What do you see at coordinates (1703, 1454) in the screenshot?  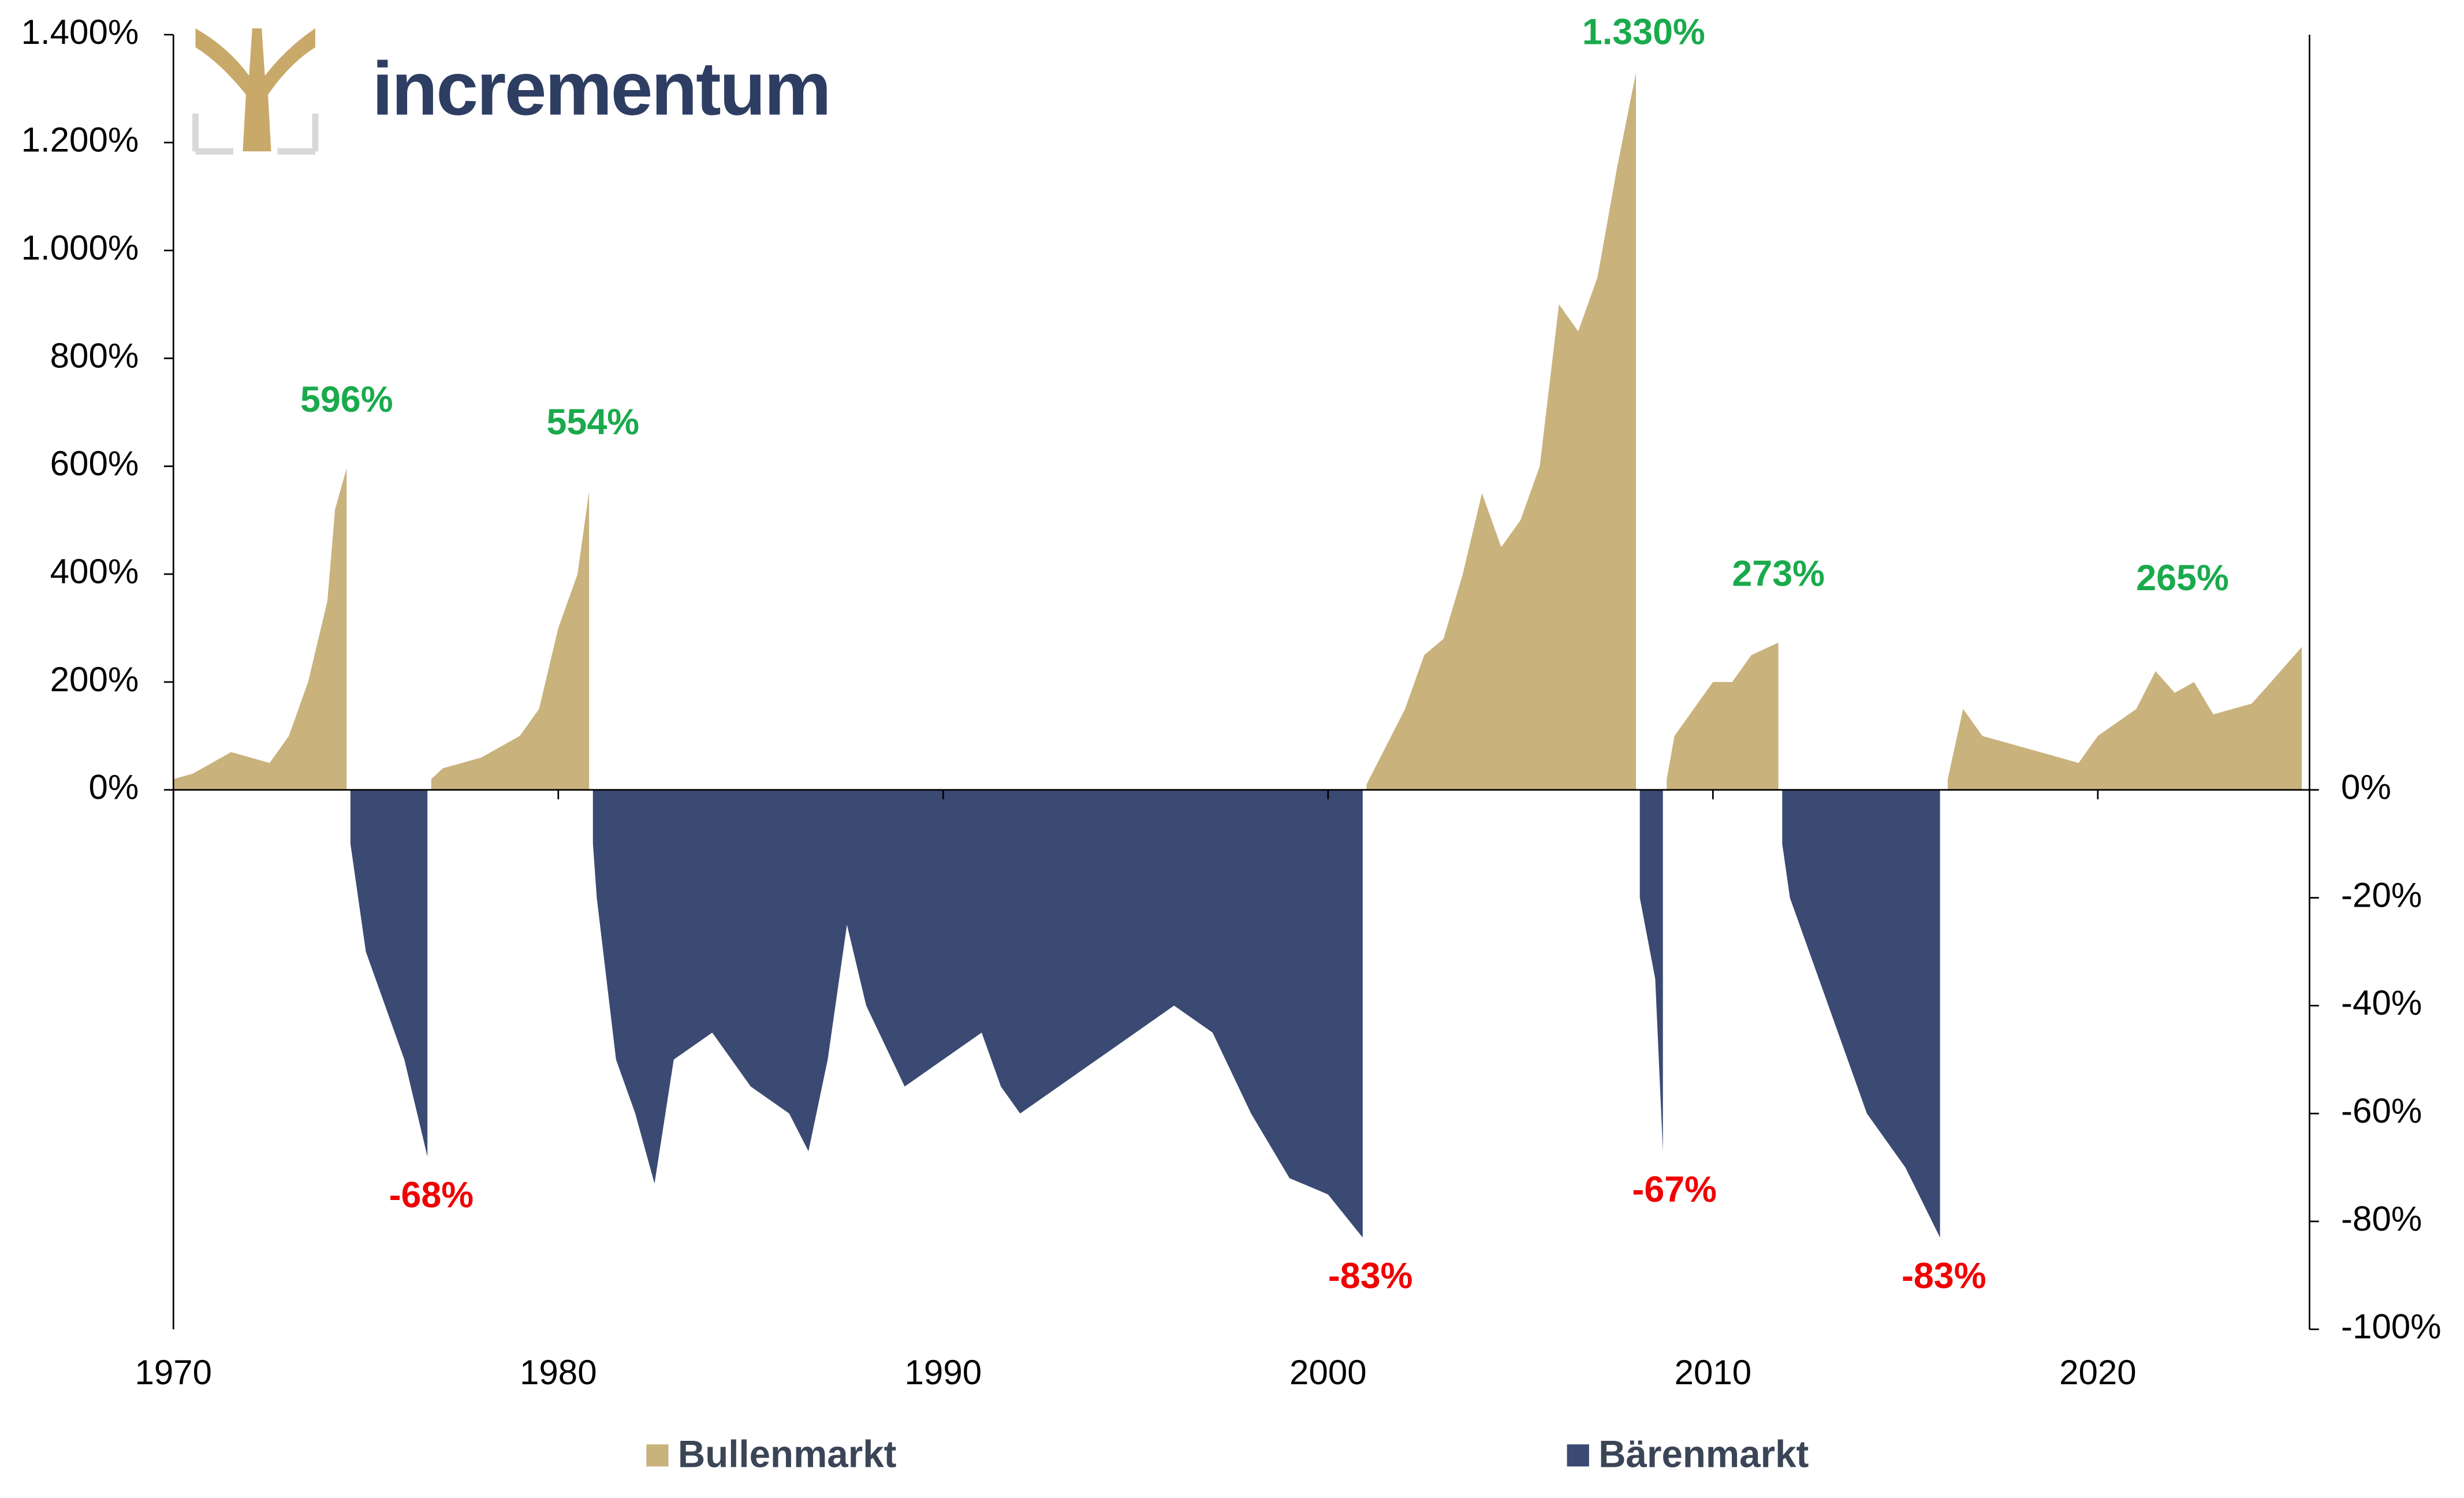 I see `legend-label: Bärenmarkt` at bounding box center [1703, 1454].